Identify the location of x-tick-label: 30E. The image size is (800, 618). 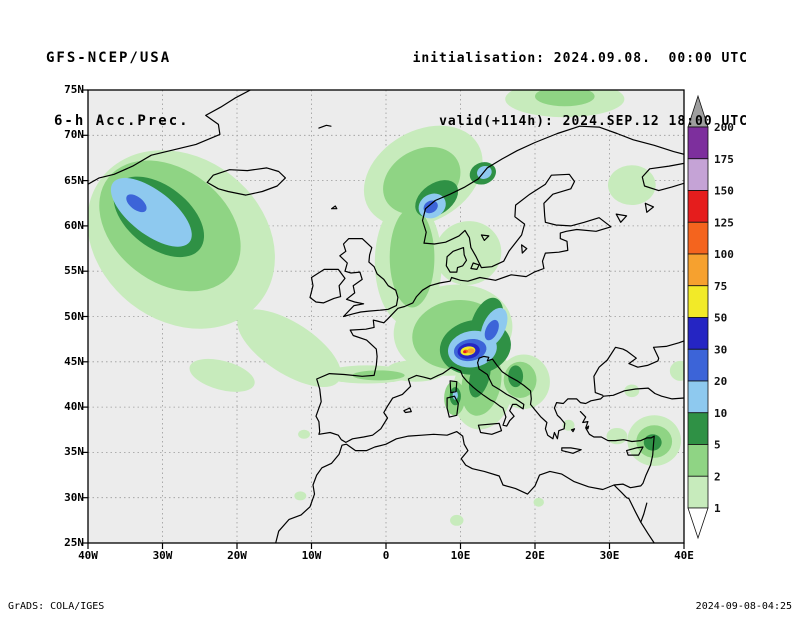
(609, 555).